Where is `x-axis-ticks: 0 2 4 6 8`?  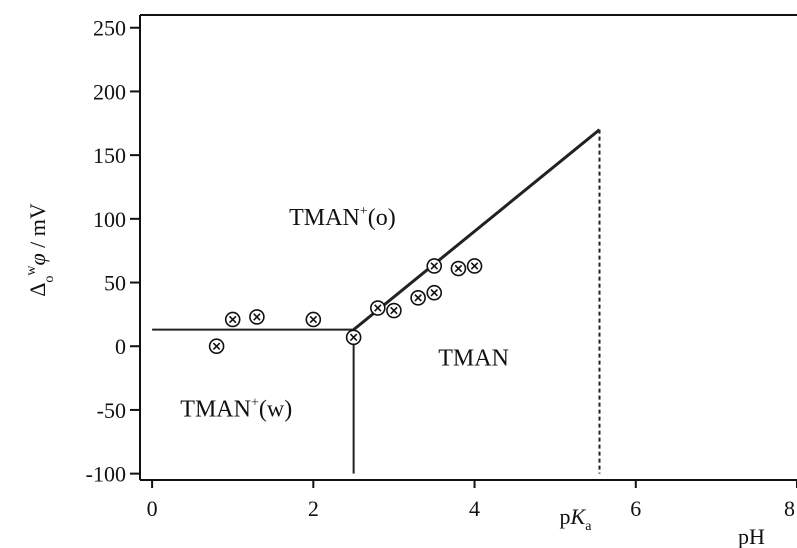
x-axis-ticks: 0 2 4 6 8 is located at coordinates (472, 500).